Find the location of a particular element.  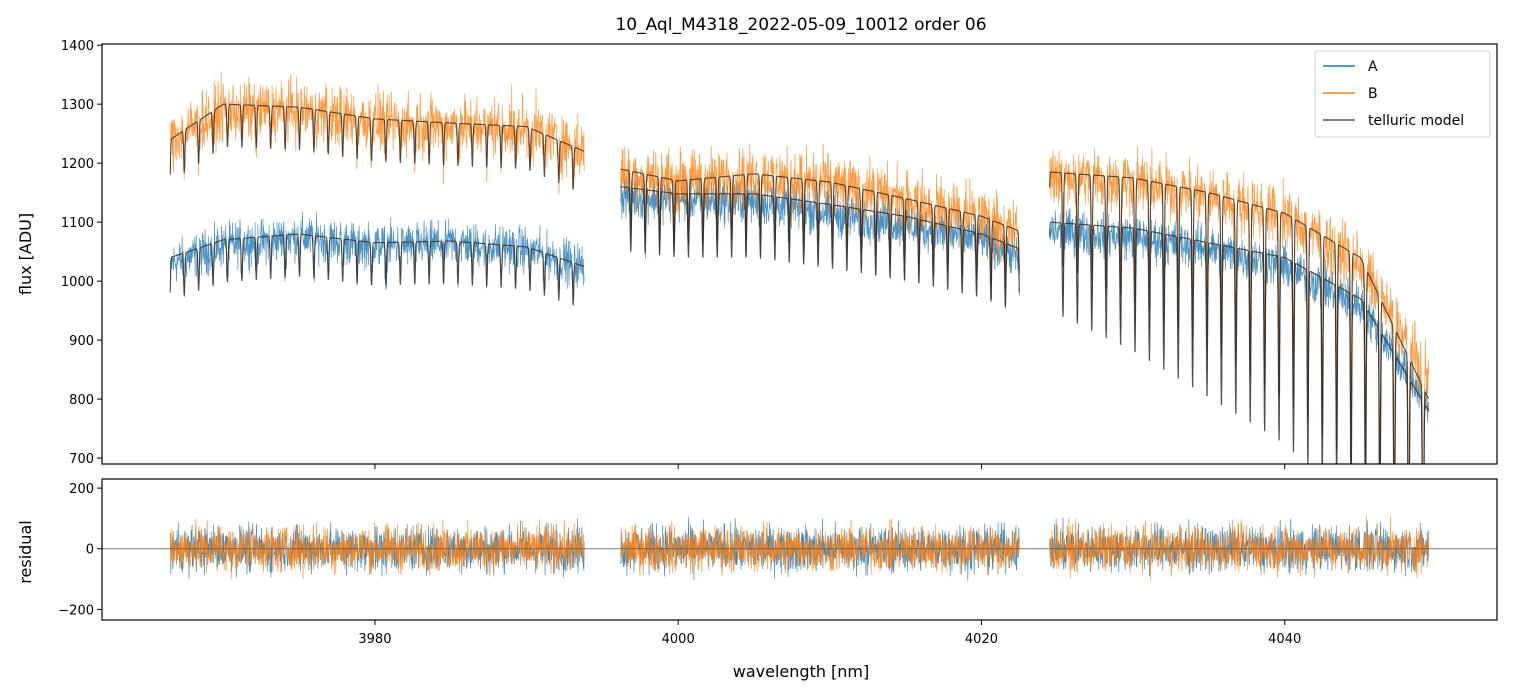

bottom-x-axis: 3980 4000 4020 4040 is located at coordinates (829, 633).